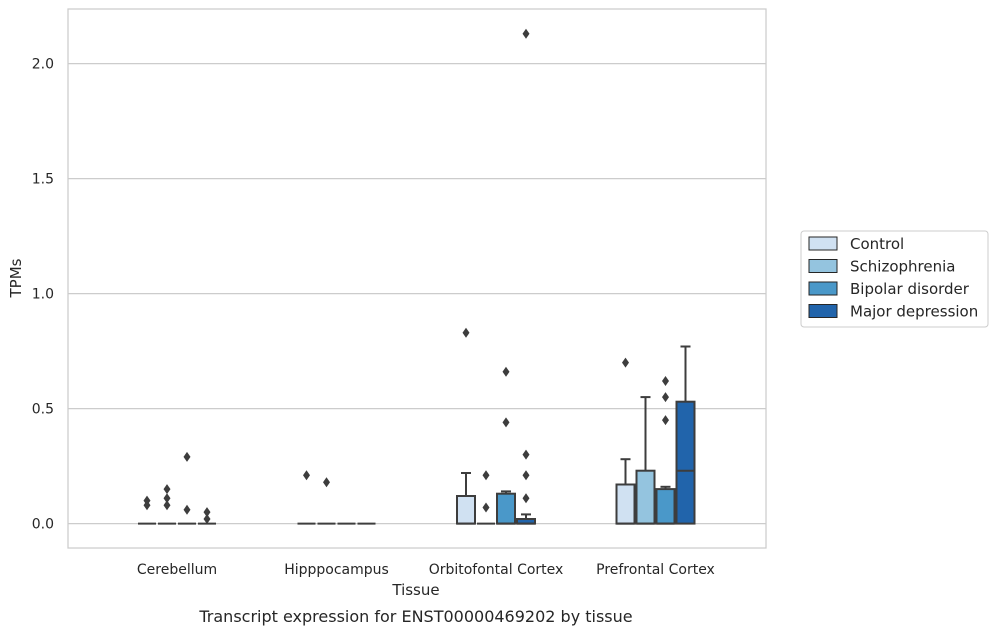 The height and width of the screenshot is (634, 997). Describe the element at coordinates (43, 525) in the screenshot. I see `y-tick-label: 0.0` at that location.